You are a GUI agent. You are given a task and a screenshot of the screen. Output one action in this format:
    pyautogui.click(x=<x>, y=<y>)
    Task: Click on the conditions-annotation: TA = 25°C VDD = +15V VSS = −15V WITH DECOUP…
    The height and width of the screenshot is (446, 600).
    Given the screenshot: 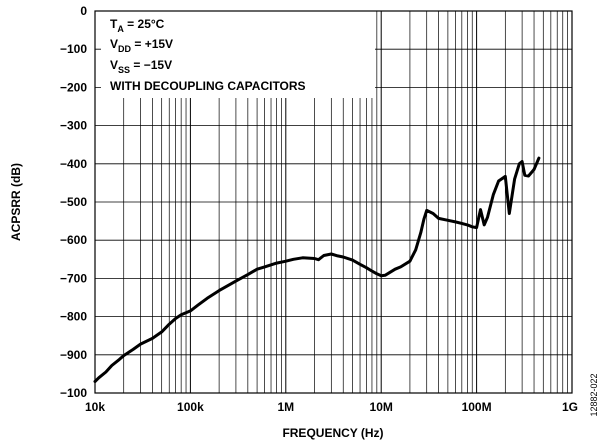 What is the action you would take?
    pyautogui.click(x=208, y=55)
    